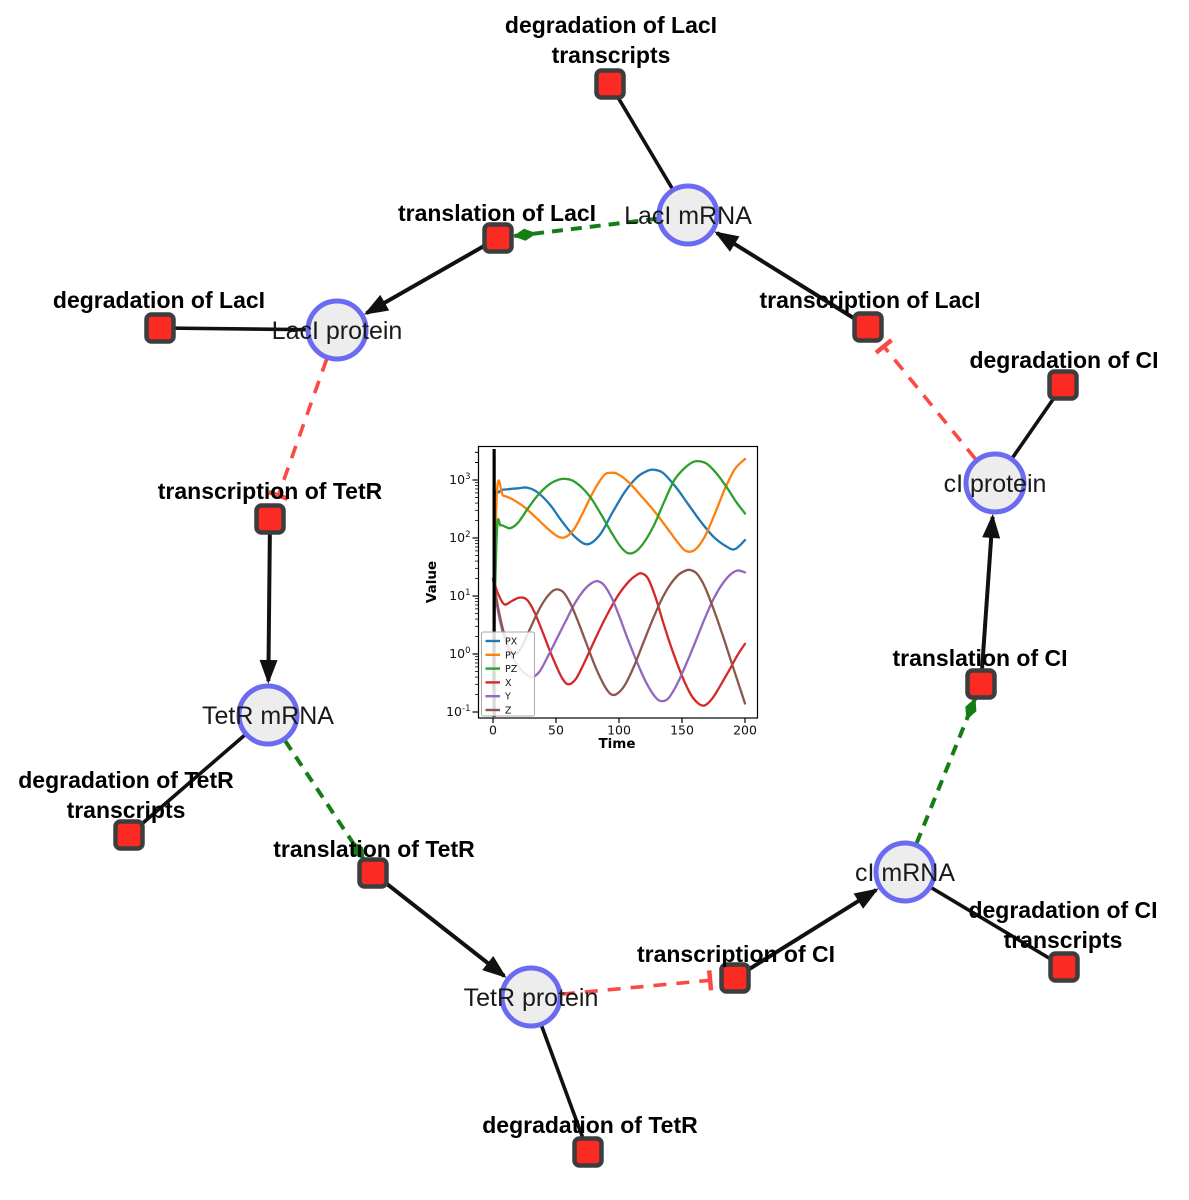 The image size is (1189, 1200). What do you see at coordinates (270, 519) in the screenshot?
I see `reaction-node-transcription_tetr` at bounding box center [270, 519].